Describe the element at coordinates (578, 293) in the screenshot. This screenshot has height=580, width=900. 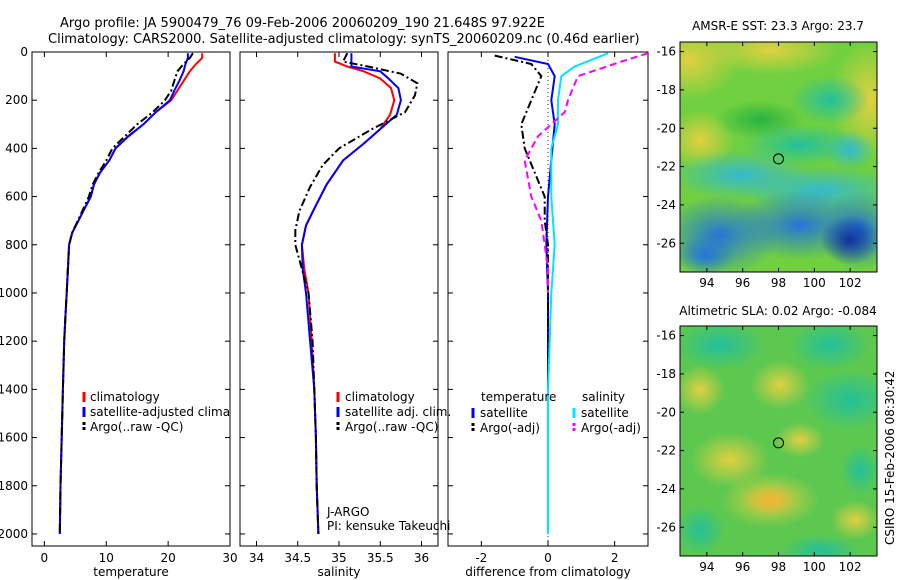
I see `series-line-salinity-satellite` at that location.